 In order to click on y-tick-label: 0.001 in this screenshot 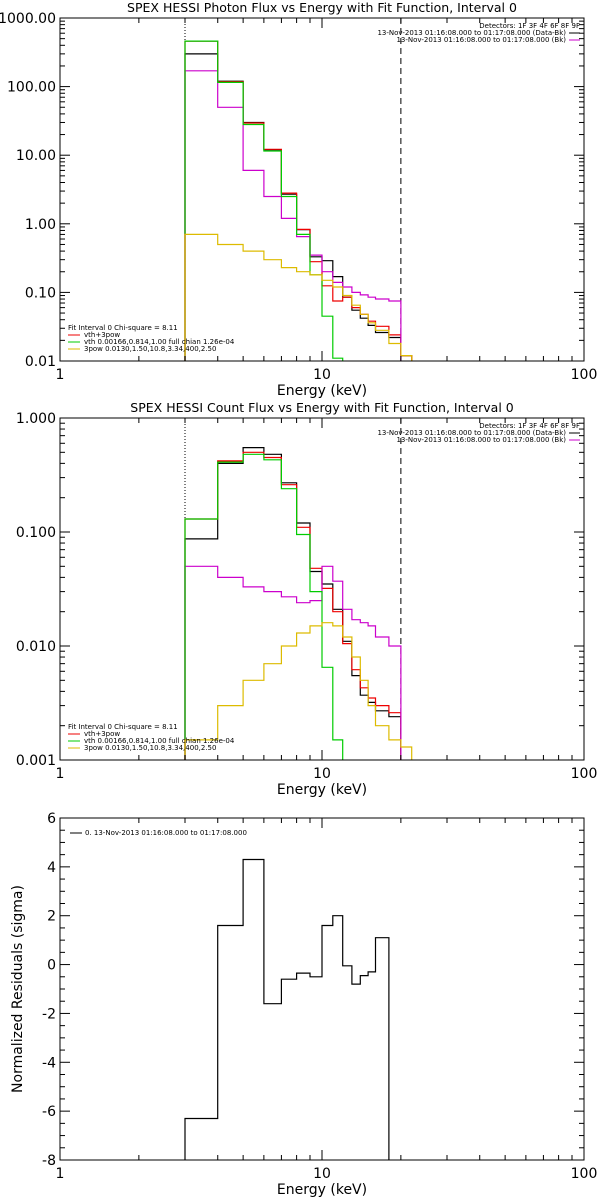, I will do `click(36, 761)`.